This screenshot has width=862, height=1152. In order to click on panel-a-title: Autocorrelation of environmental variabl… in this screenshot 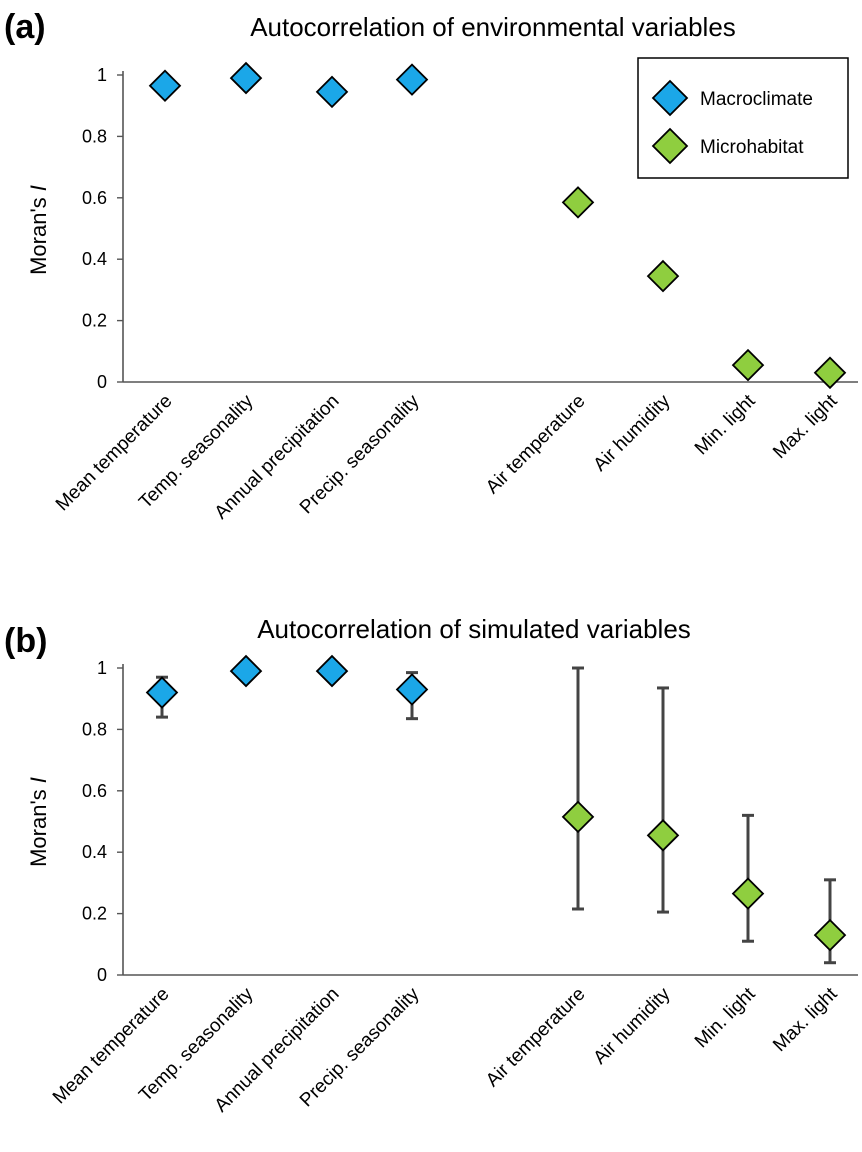, I will do `click(493, 27)`.